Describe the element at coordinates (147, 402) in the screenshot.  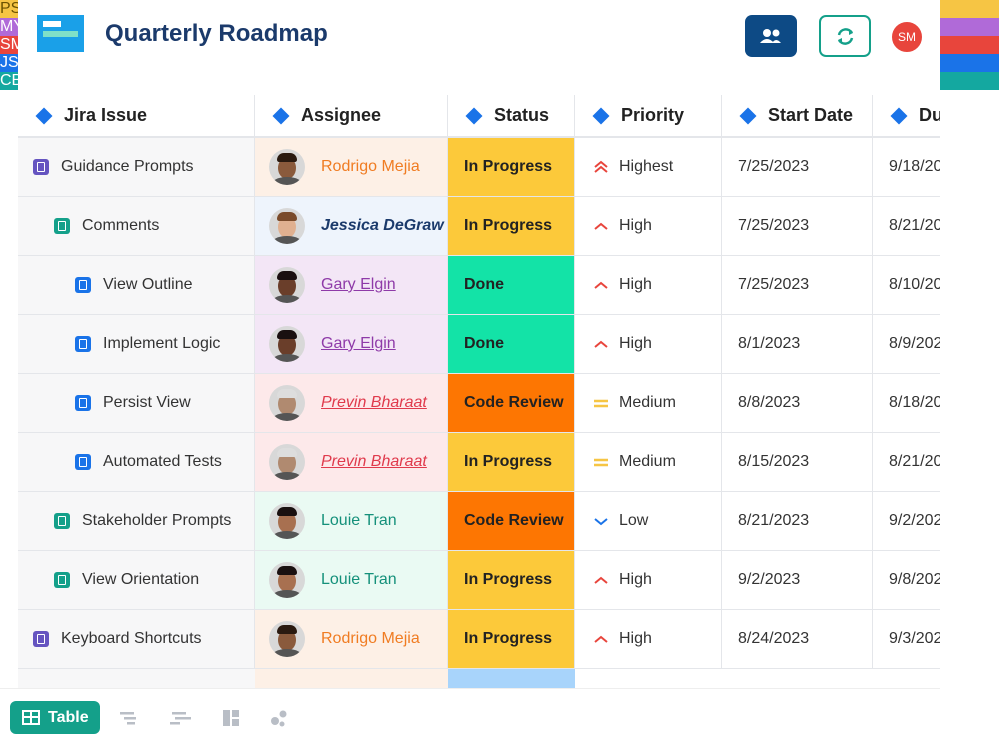
I see `issue-name: Persist View` at that location.